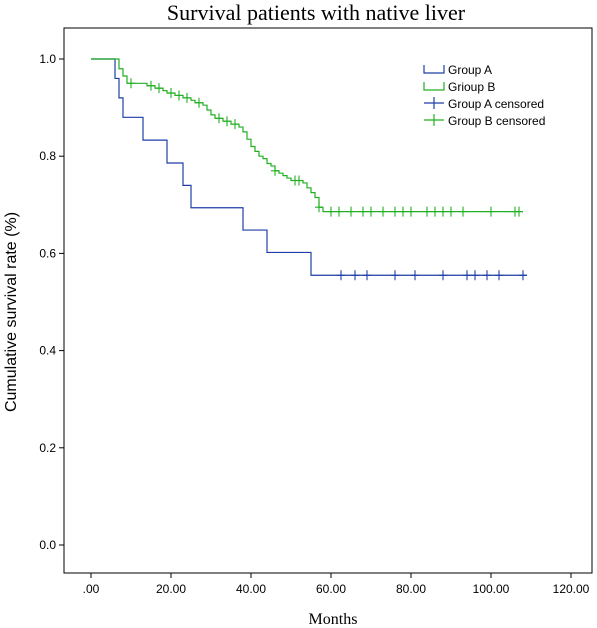  Describe the element at coordinates (571, 589) in the screenshot. I see `x-tick-label: 120.00` at that location.